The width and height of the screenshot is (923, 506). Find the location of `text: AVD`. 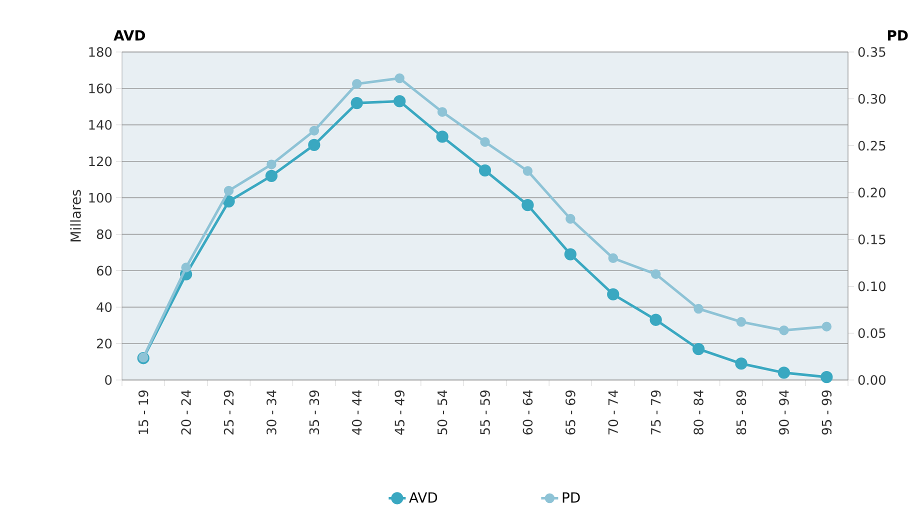

text: AVD is located at coordinates (130, 35).